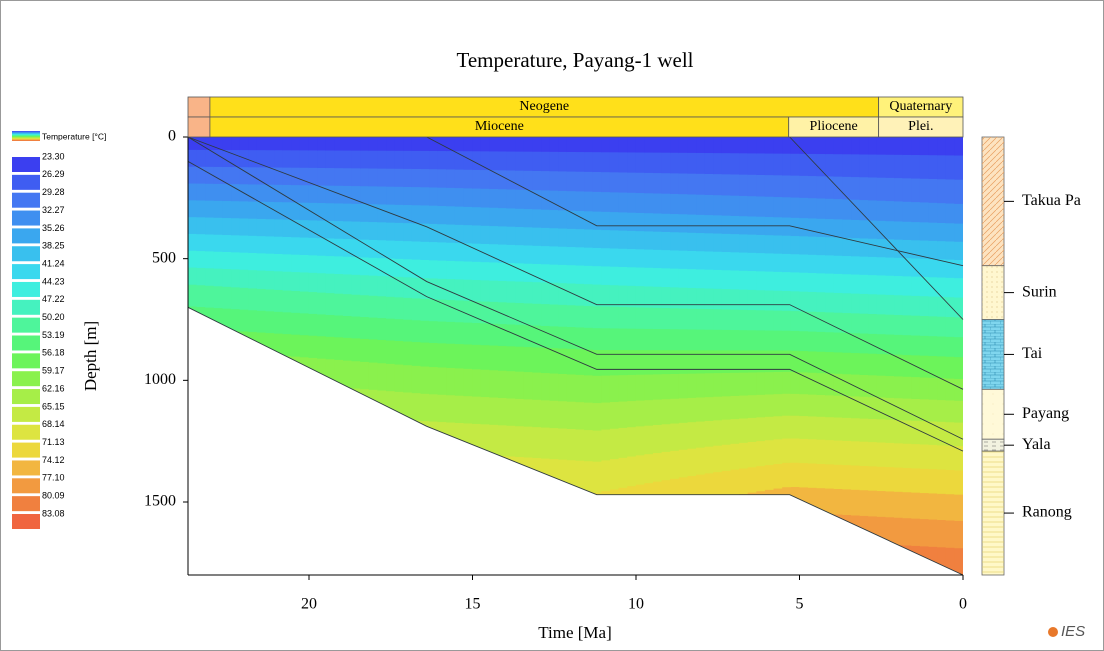  What do you see at coordinates (53, 353) in the screenshot?
I see `legend-label: 56.18` at bounding box center [53, 353].